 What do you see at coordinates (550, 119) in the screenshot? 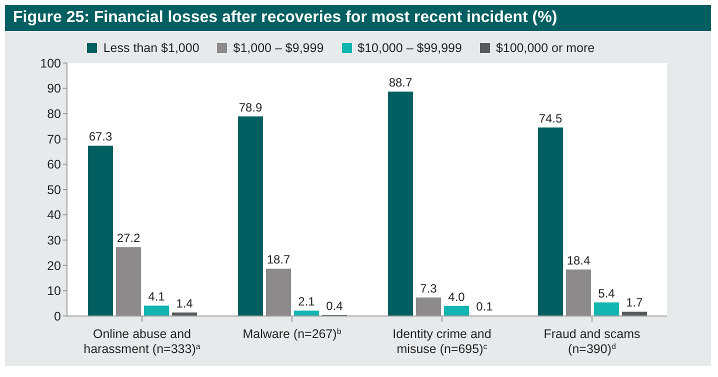
I see `data-label: 74.5` at bounding box center [550, 119].